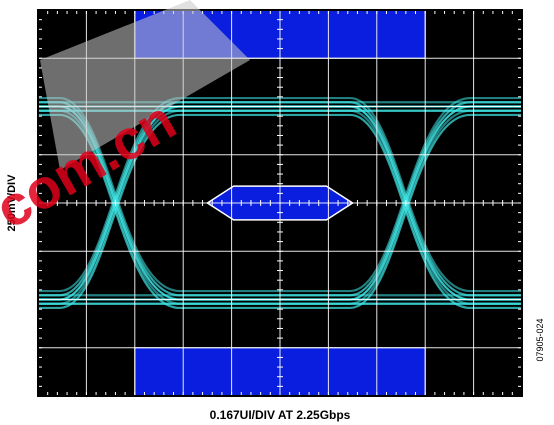 This screenshot has width=554, height=425. I want to click on x-axis-label: 0.167UI/DIV AT 2.25Gbps, so click(280, 415).